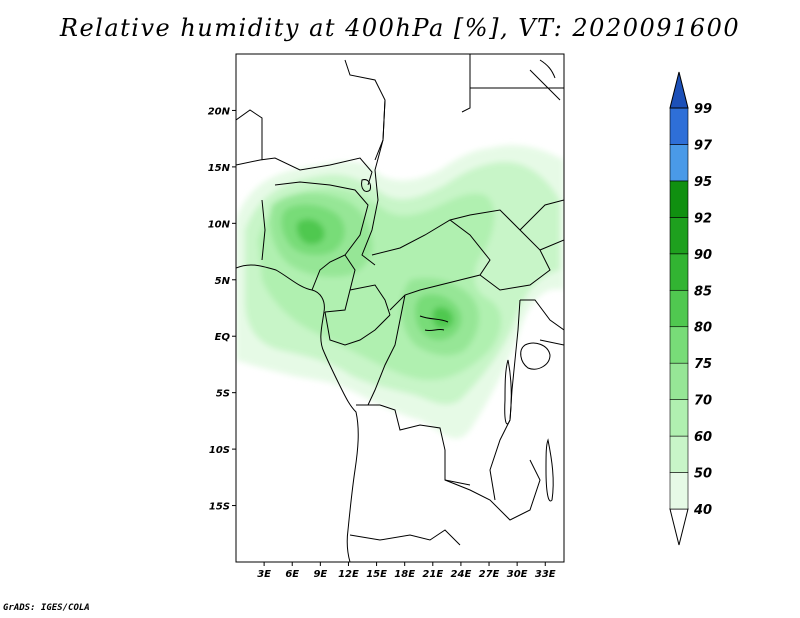 The width and height of the screenshot is (800, 618). I want to click on lat-tick-label: 15N, so click(219, 168).